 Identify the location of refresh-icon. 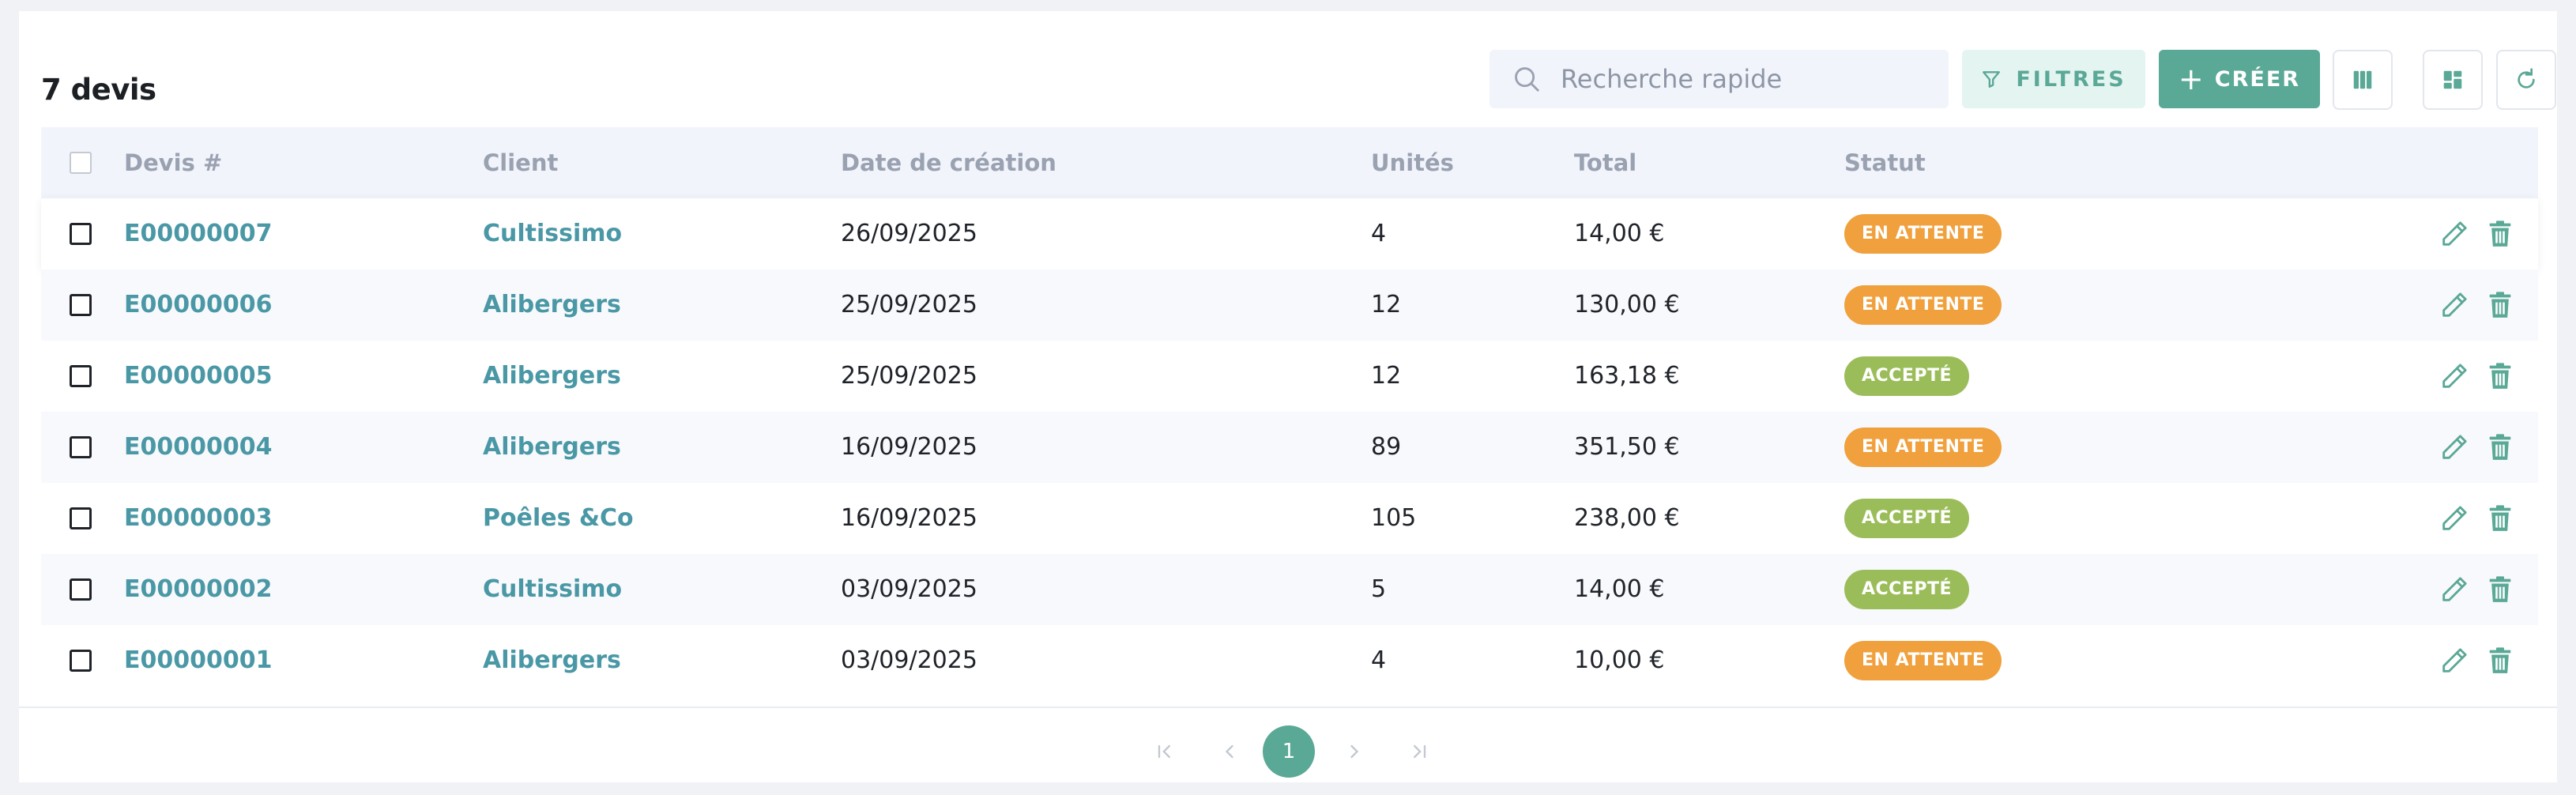
(2526, 78).